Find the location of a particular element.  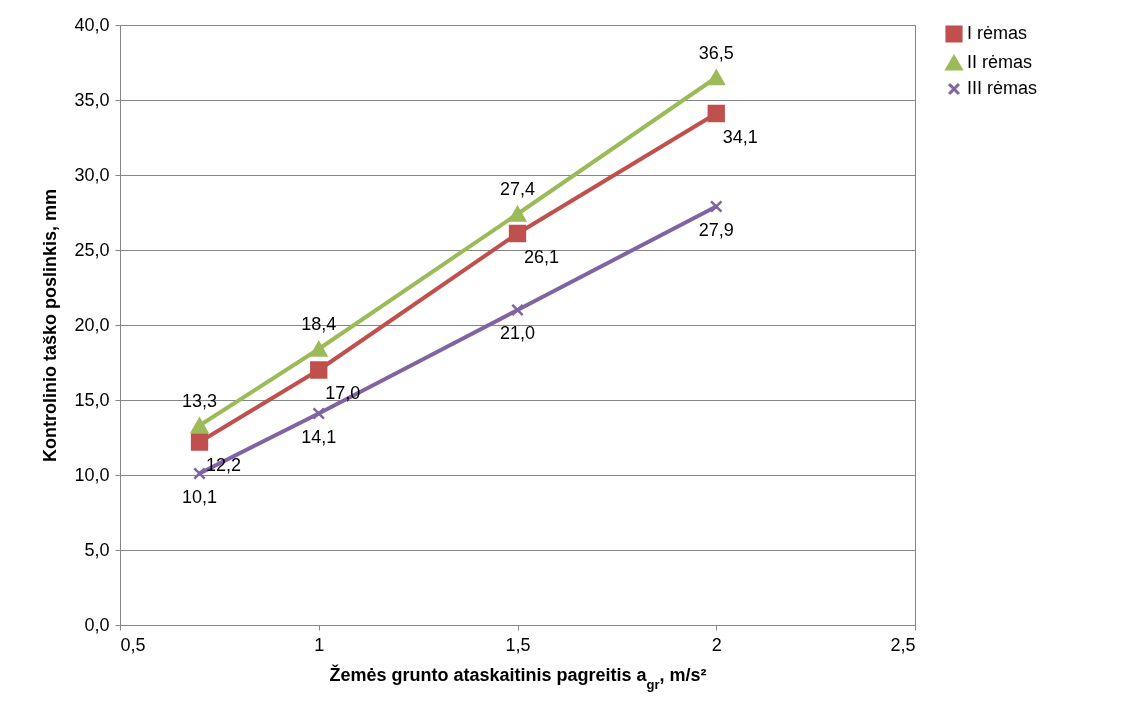

y-tick-label: 5,0 is located at coordinates (97, 549).